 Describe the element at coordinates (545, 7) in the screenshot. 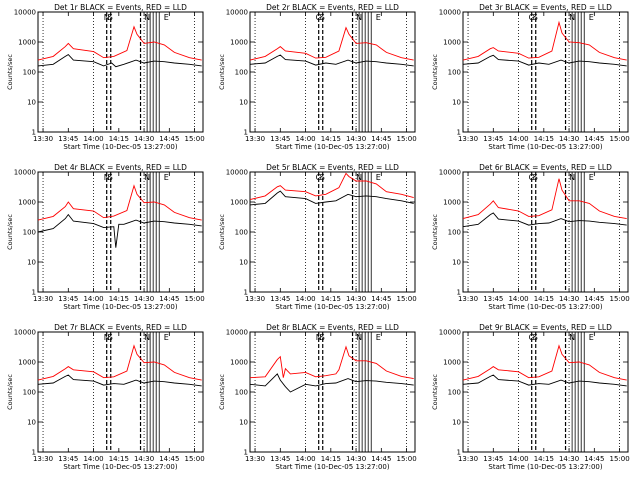

I see `panel-title: Det 3r BLACK = Events, RED = LLD` at that location.